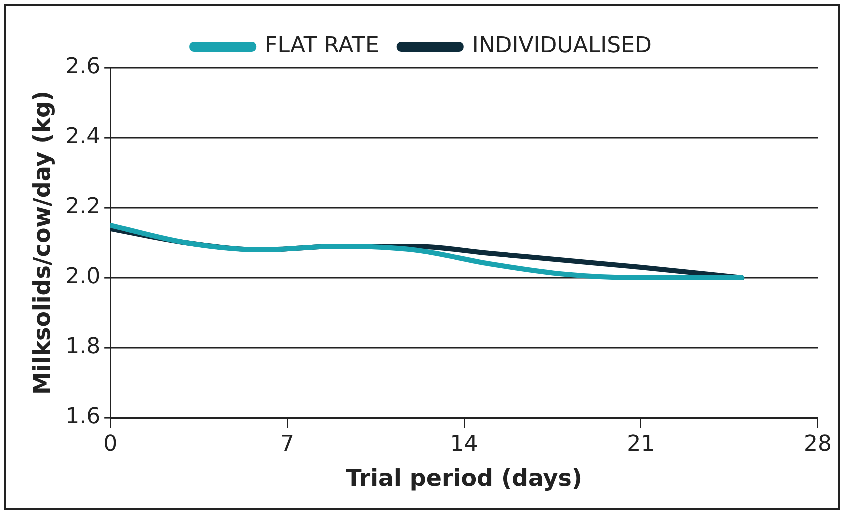 The image size is (846, 514). Describe the element at coordinates (818, 444) in the screenshot. I see `x-tick-label: 28` at that location.